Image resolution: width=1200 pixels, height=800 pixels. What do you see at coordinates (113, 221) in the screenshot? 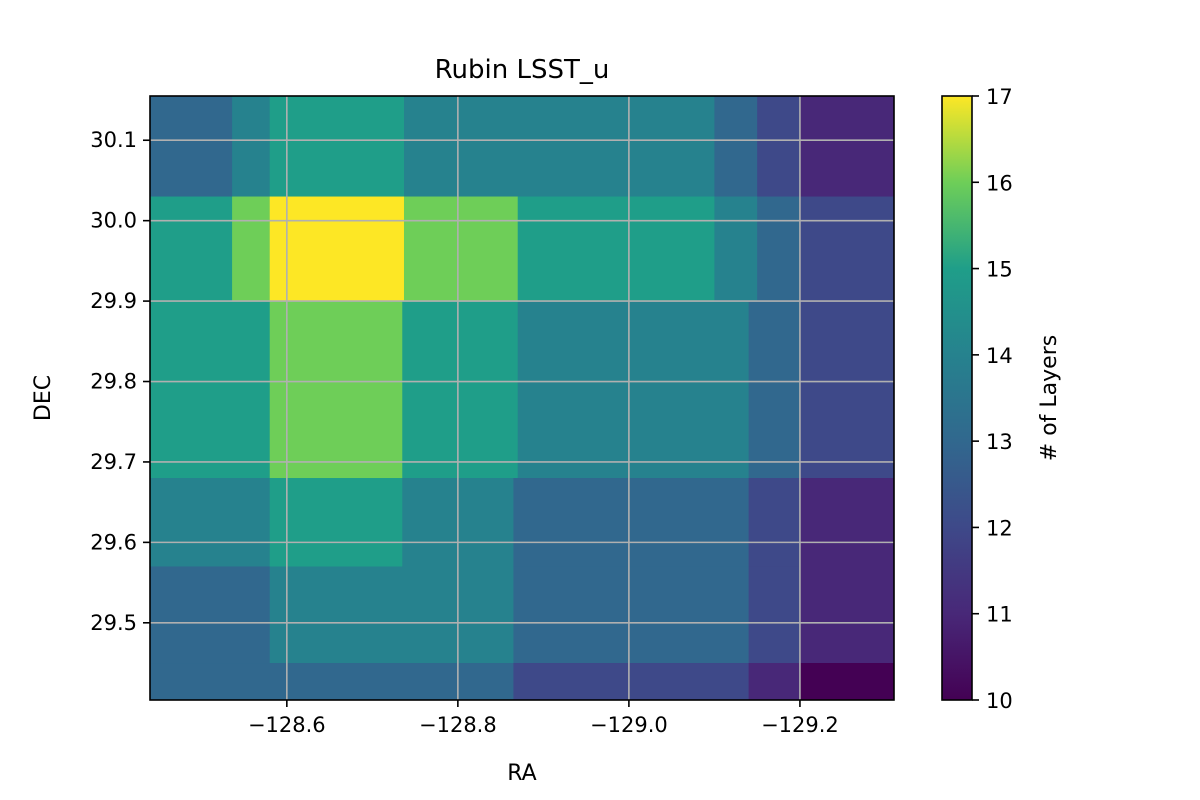
I see `y-tick-label: 30.0` at bounding box center [113, 221].